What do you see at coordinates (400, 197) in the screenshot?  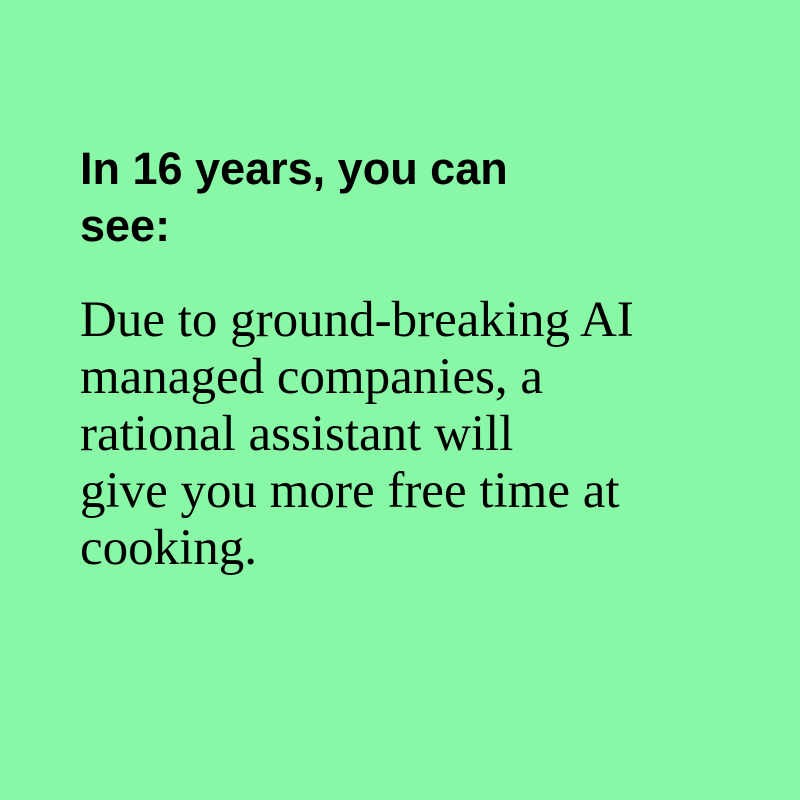 I see `heading: In 16 years, you can see:` at bounding box center [400, 197].